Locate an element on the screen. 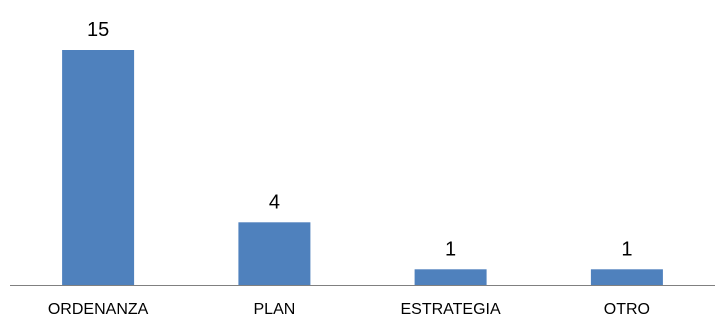  data-label-estrategia: 1 is located at coordinates (450, 249).